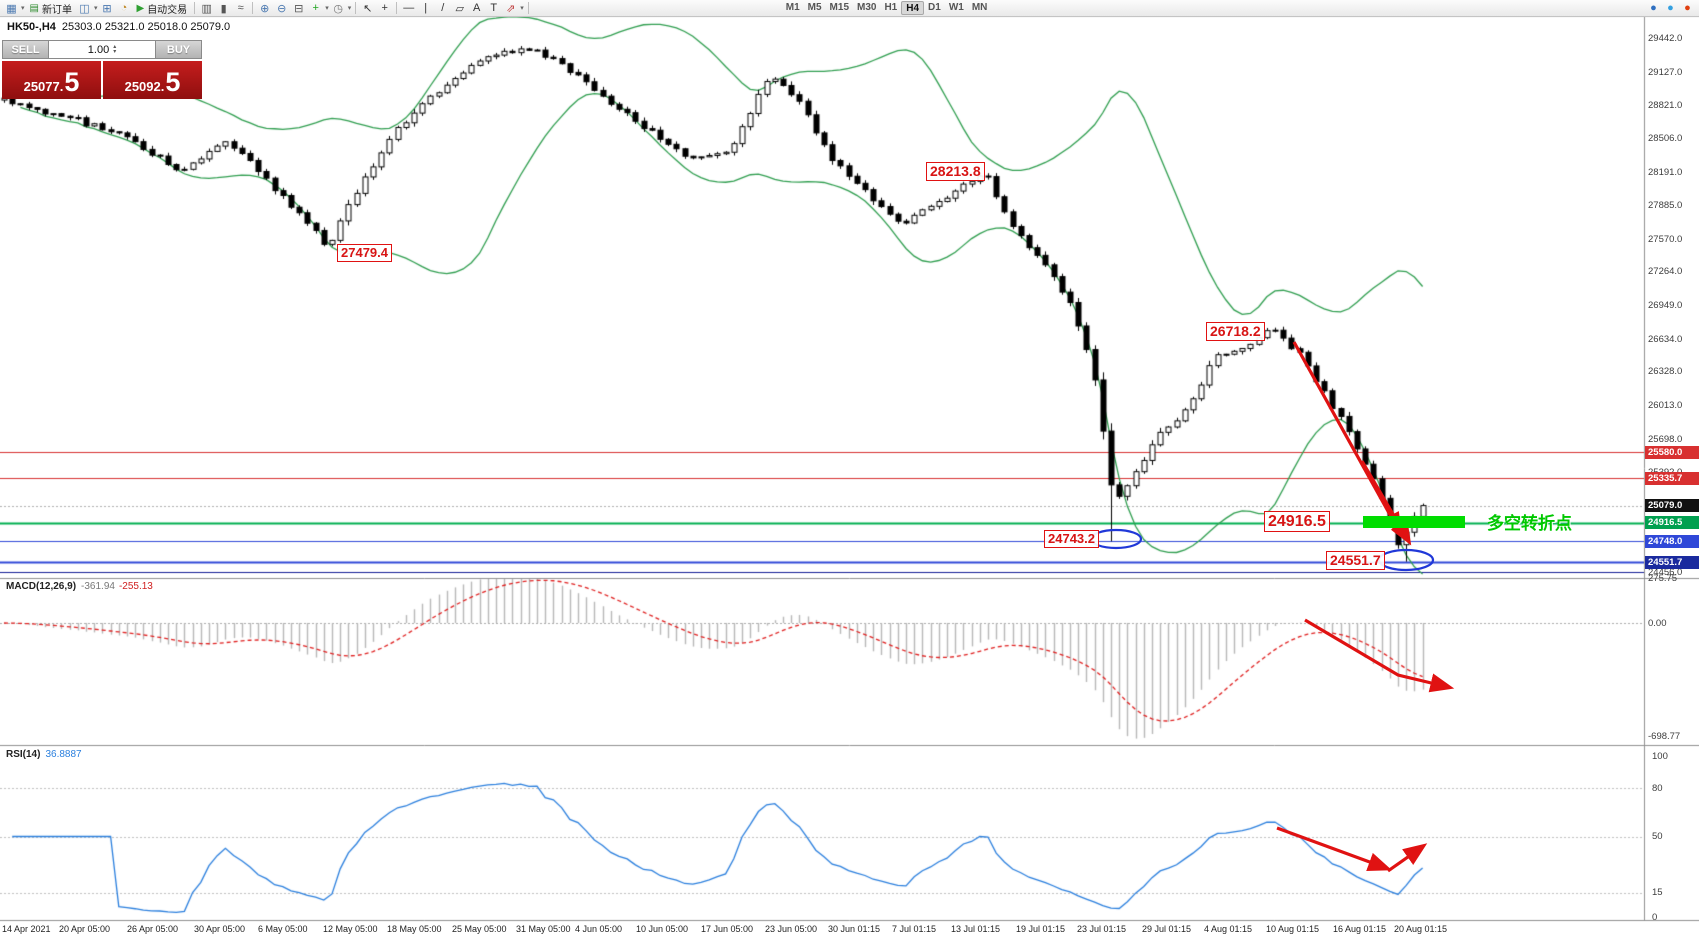 The image size is (1699, 939). Describe the element at coordinates (477, 8) in the screenshot. I see `font-tool-icon: A` at that location.